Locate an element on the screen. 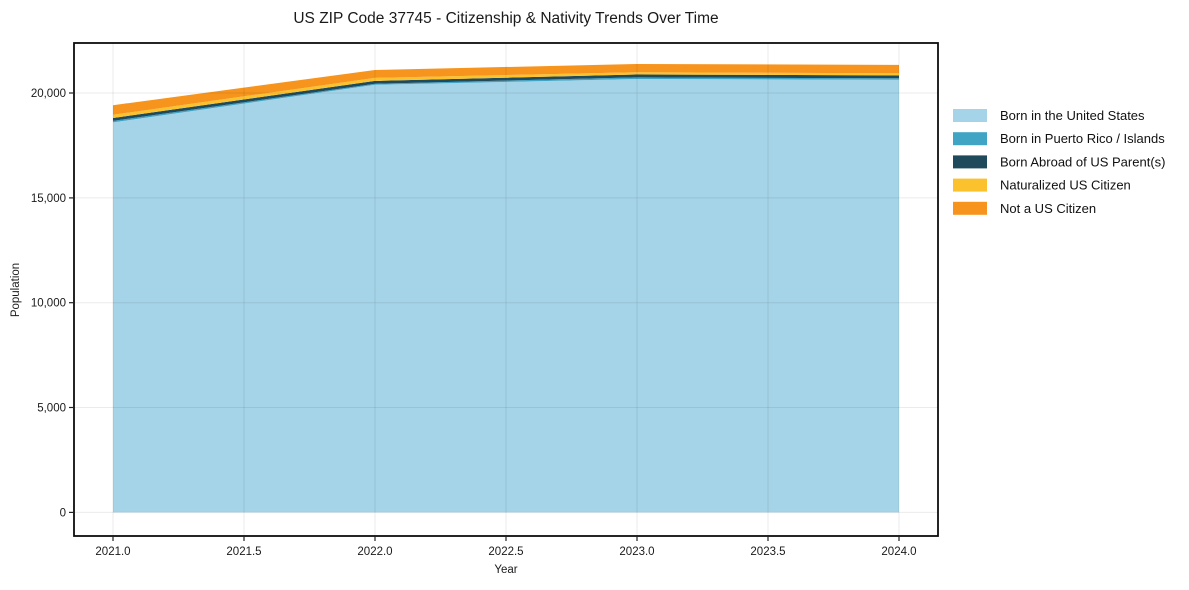 The height and width of the screenshot is (590, 1189). y-axis-label: Population is located at coordinates (16, 290).